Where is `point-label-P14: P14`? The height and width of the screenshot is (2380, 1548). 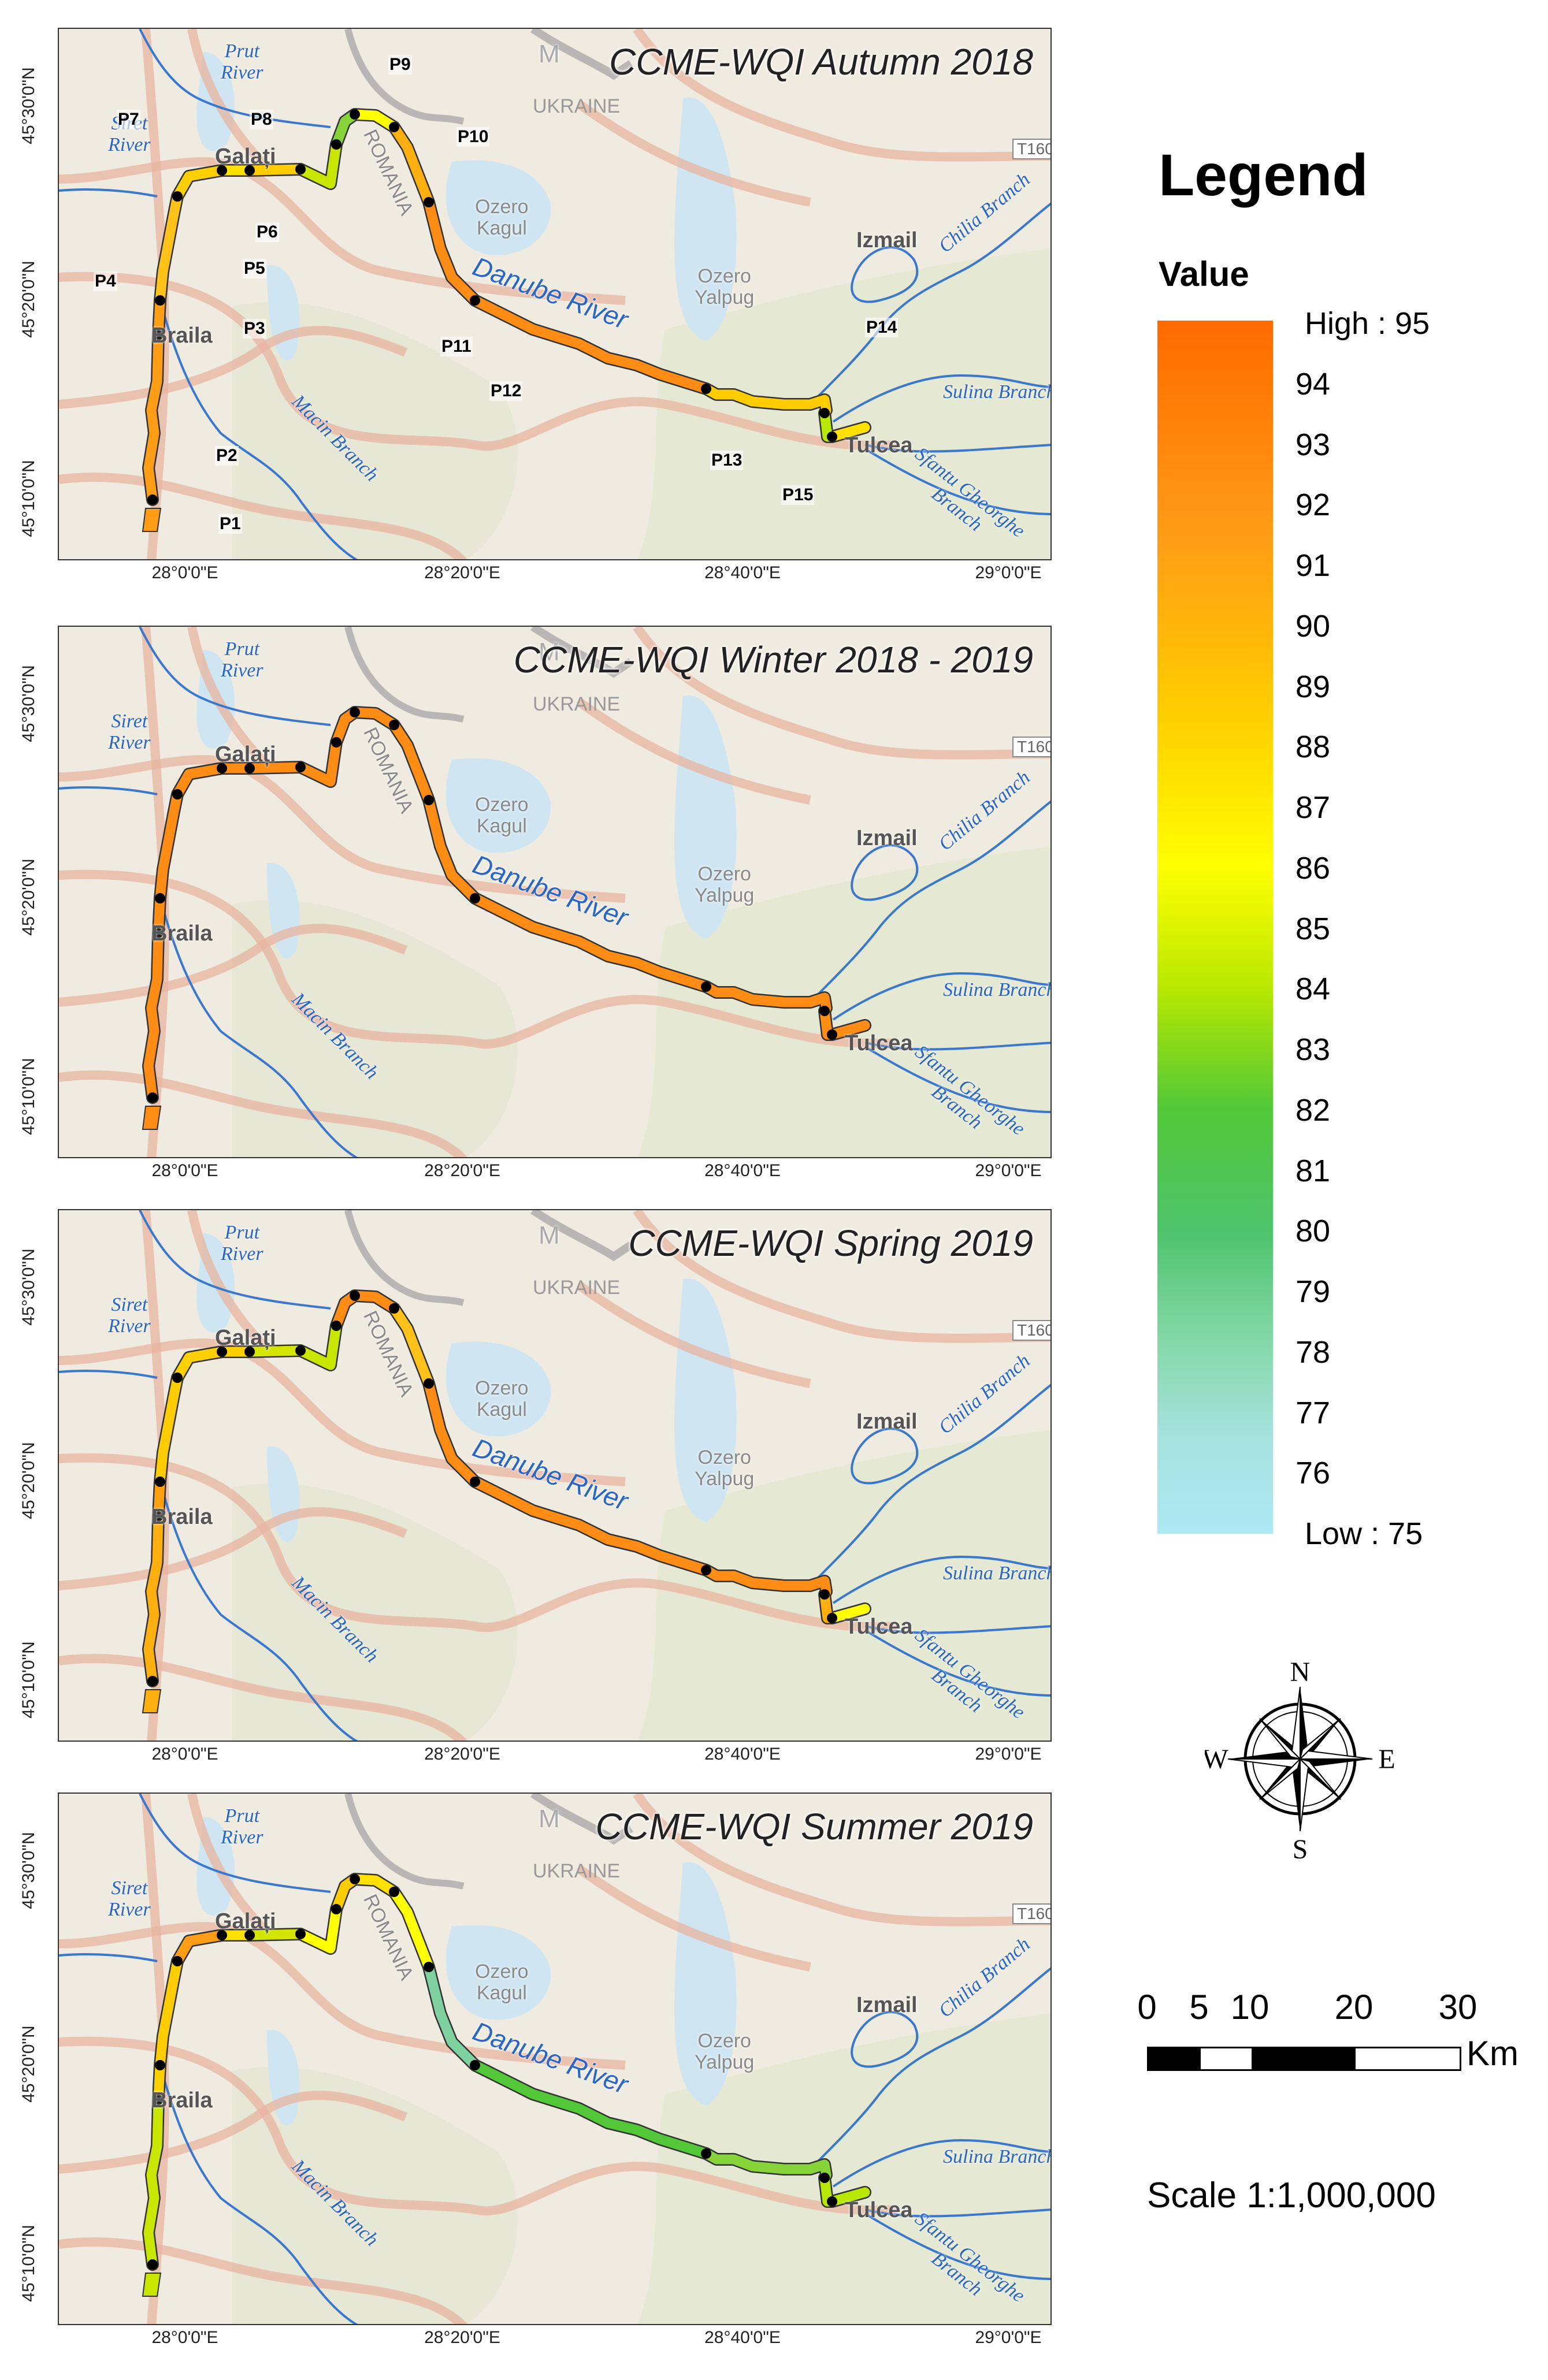 point-label-P14: P14 is located at coordinates (882, 327).